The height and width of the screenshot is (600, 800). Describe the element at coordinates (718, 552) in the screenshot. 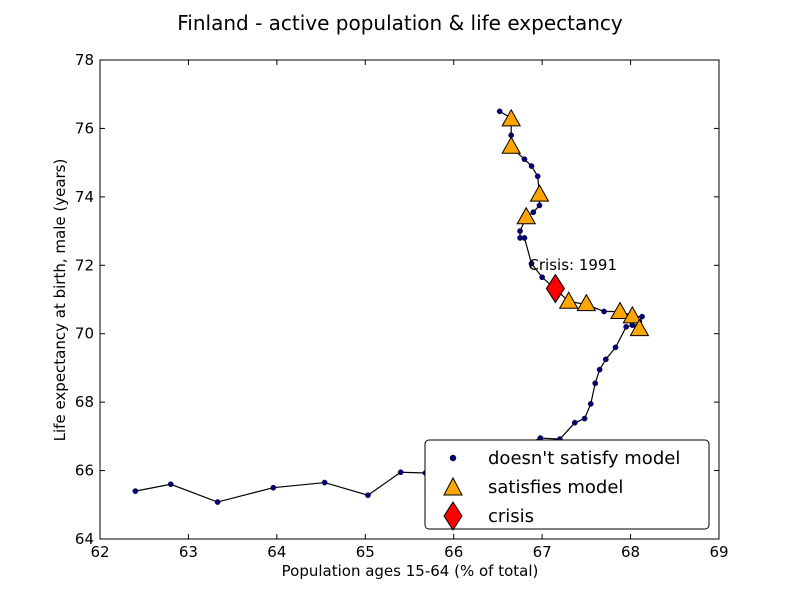

I see `x-tick-label: 69` at that location.